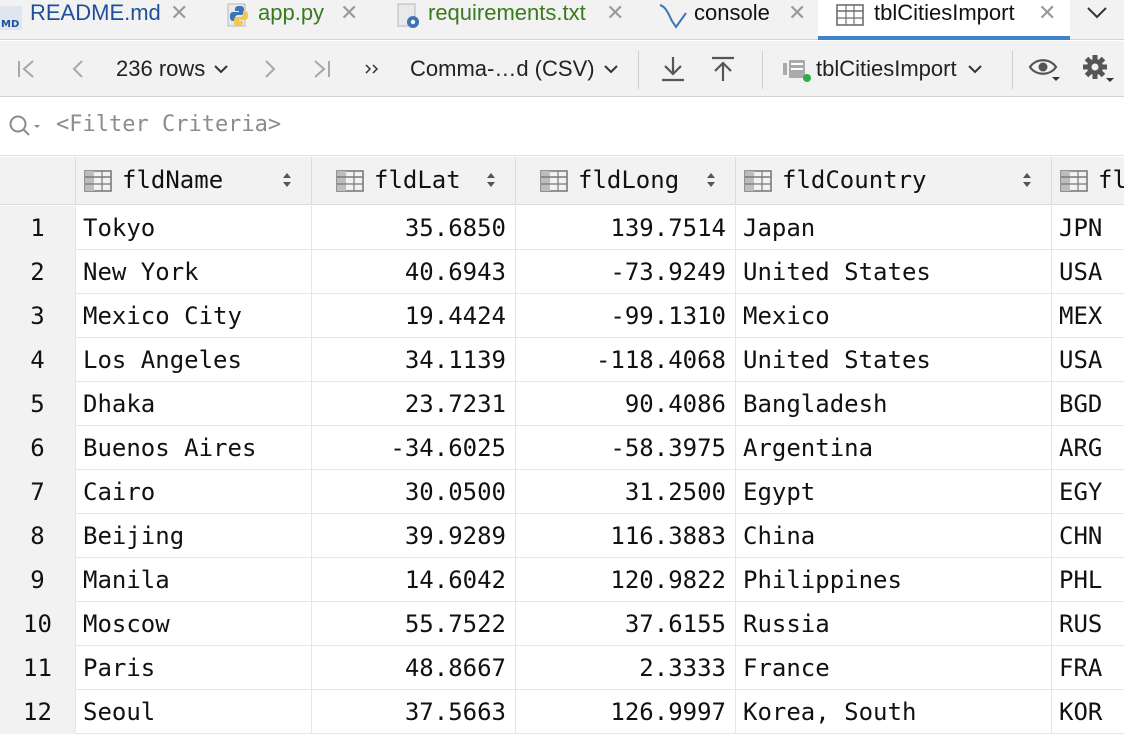 Image resolution: width=1124 pixels, height=738 pixels. Describe the element at coordinates (414, 404) in the screenshot. I see `cell-fldlat: 23.7231` at that location.